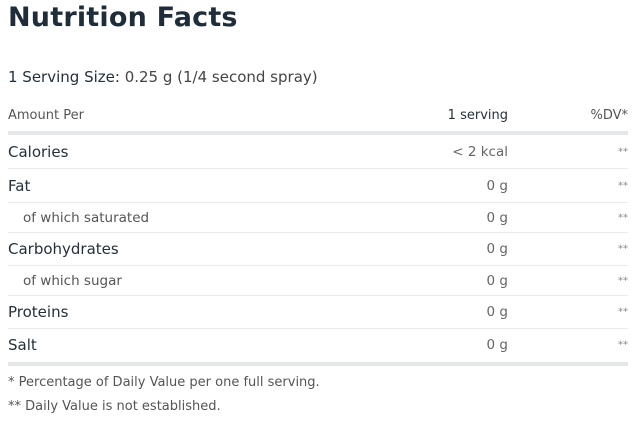 This screenshot has height=421, width=643. I want to click on nutrient-value: < 2 kcal, so click(480, 151).